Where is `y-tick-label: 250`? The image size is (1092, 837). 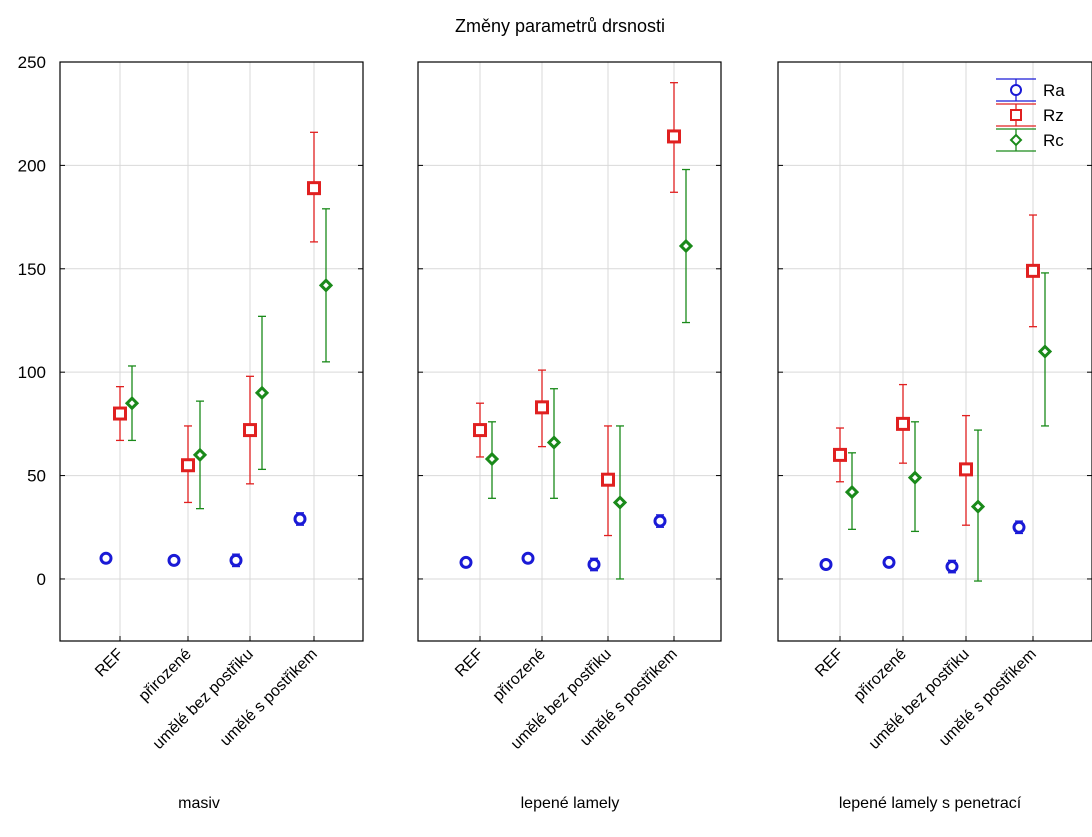
y-tick-label: 250 is located at coordinates (32, 62).